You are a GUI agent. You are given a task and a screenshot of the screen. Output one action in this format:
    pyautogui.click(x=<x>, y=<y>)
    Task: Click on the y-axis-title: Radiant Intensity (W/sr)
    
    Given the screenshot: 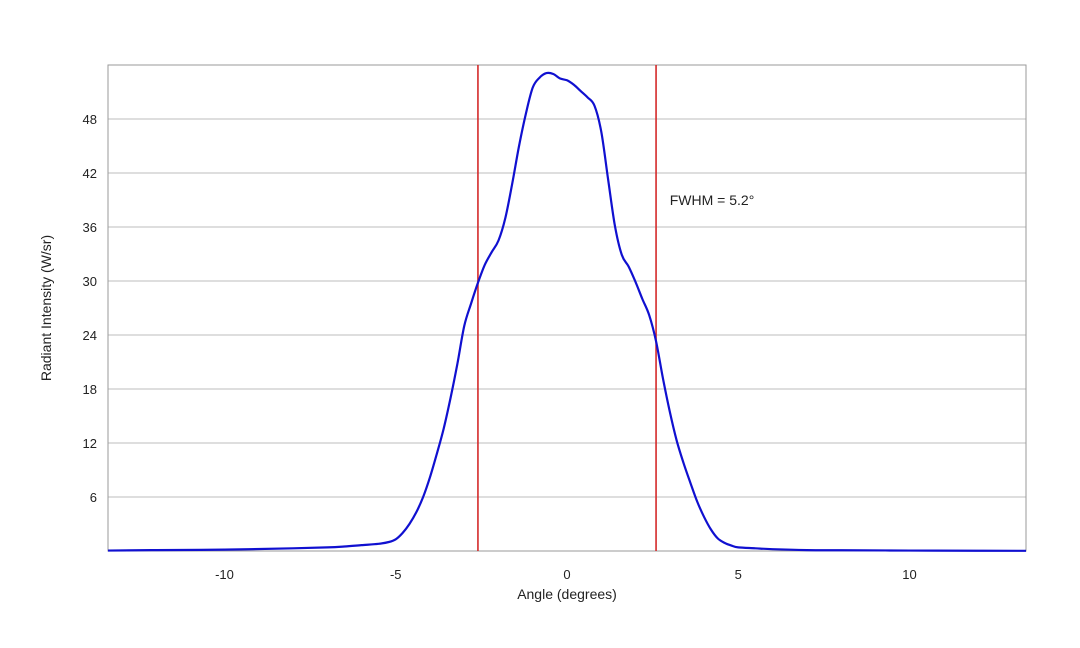 What is the action you would take?
    pyautogui.click(x=46, y=308)
    